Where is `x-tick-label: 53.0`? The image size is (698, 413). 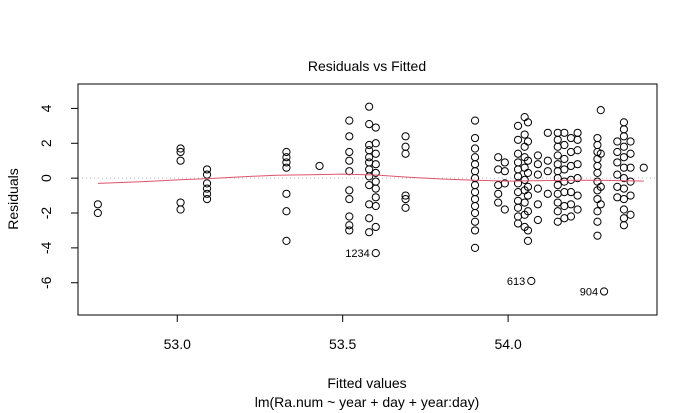 x-tick-label: 53.0 is located at coordinates (177, 344).